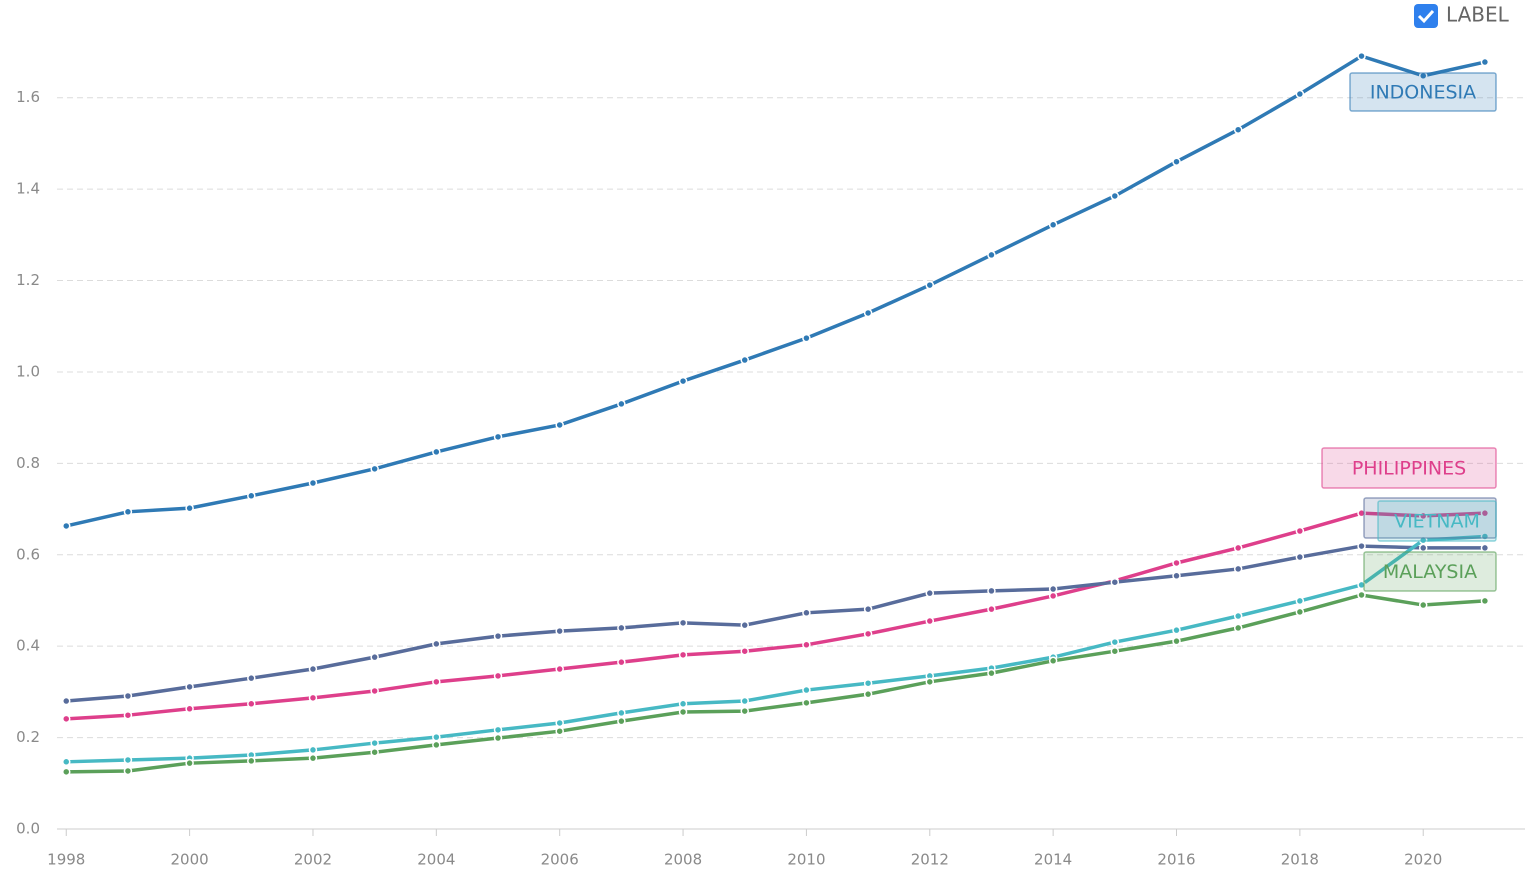 This screenshot has height=884, width=1536. I want to click on series-label-text: MALAYSIA, so click(1430, 572).